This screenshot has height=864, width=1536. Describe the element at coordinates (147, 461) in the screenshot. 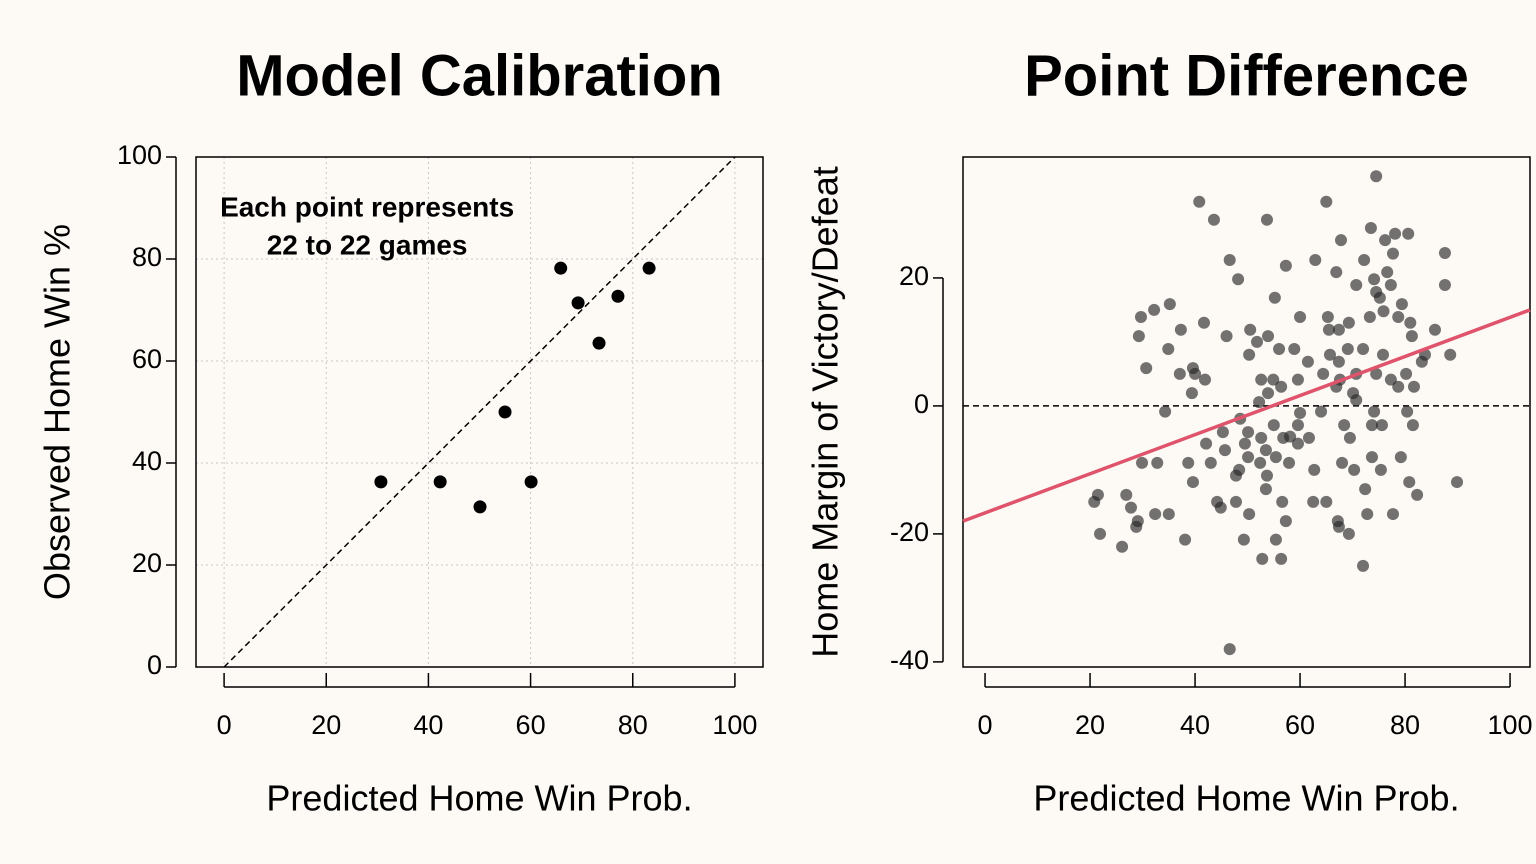

I see `y-tick-label: 40` at that location.